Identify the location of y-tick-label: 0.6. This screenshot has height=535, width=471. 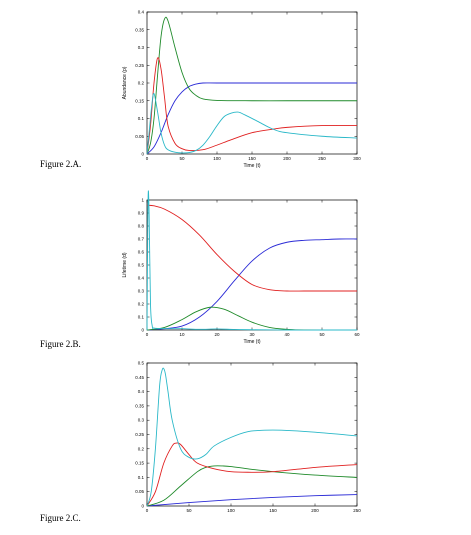
(141, 252).